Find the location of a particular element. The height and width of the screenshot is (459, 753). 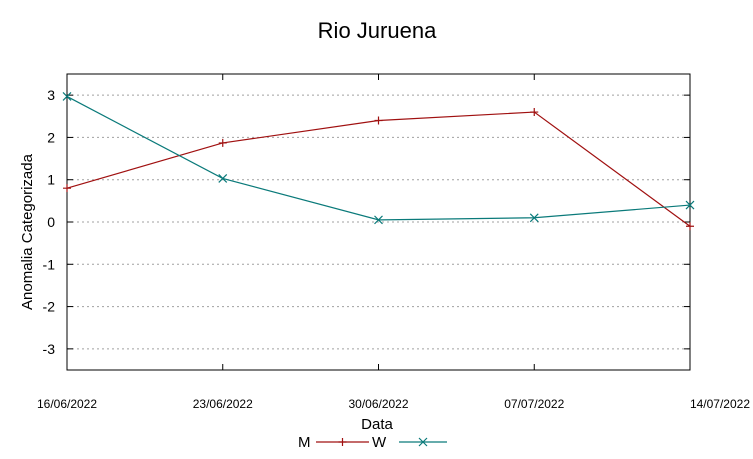

legend-marker-w is located at coordinates (423, 442).